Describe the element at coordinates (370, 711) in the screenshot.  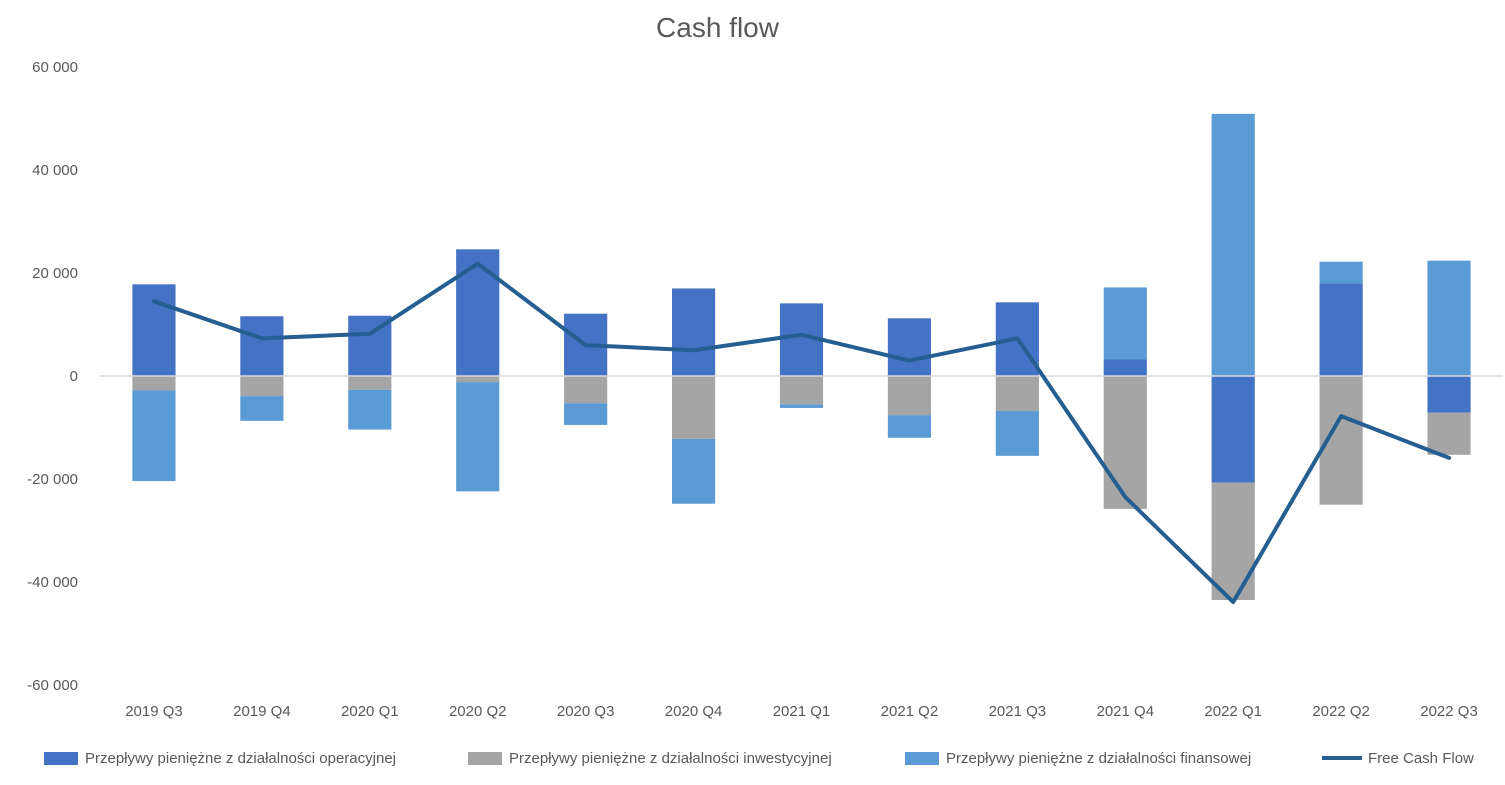
I see `x-tick-label: 2020 Q1` at that location.